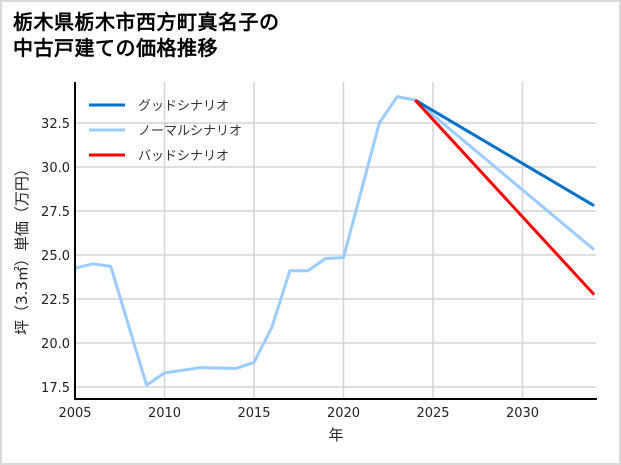  I want to click on legend-label: ノーマルシナリオ, so click(190, 131).